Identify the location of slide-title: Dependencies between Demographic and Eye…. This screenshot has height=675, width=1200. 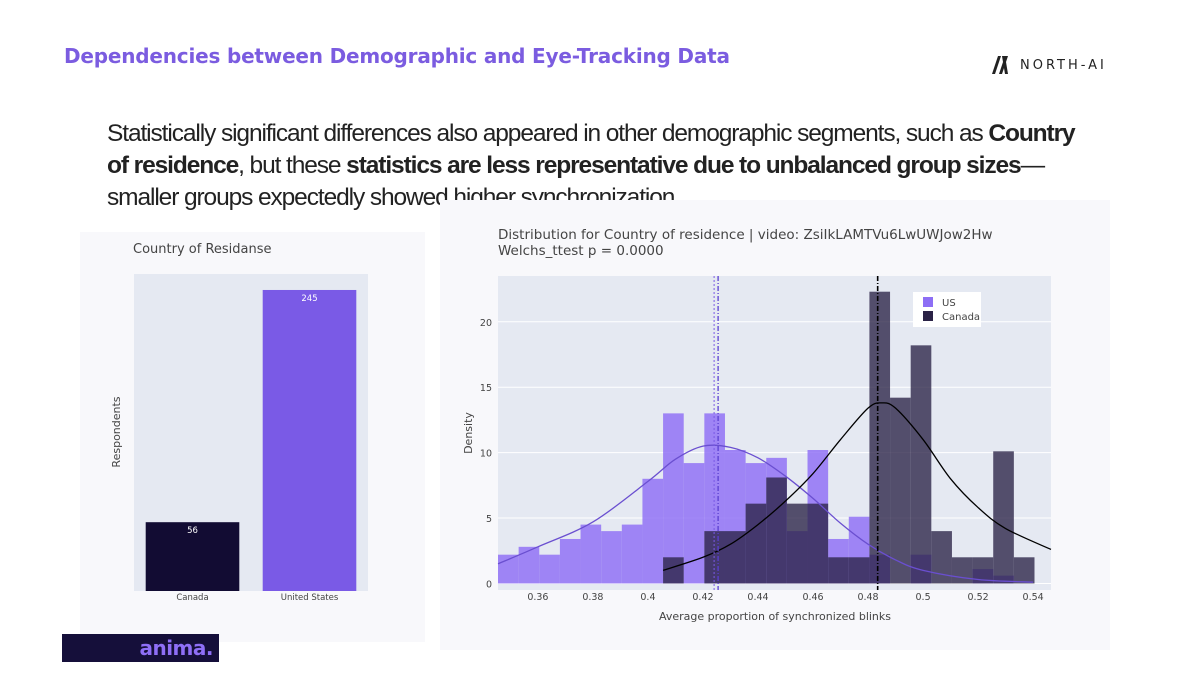
(397, 56).